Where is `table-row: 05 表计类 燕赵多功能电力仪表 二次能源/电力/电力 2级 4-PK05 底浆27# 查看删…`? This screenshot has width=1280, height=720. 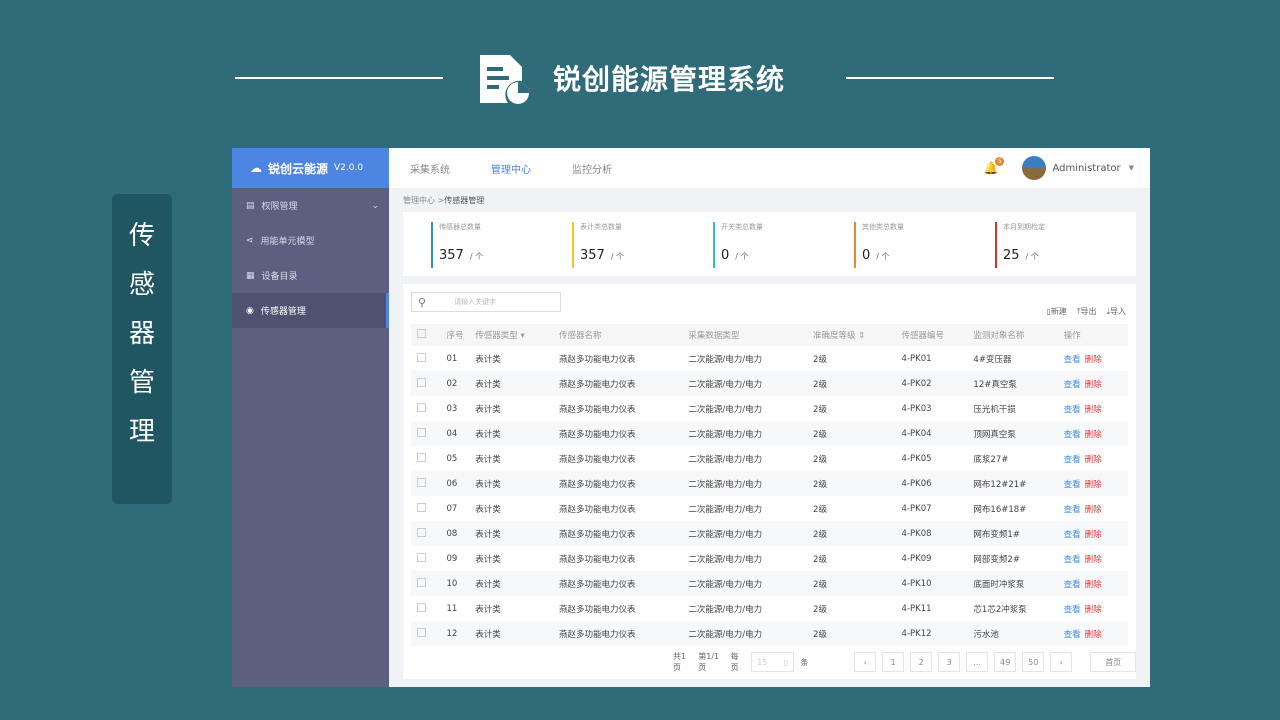 table-row: 05 表计类 燕赵多功能电力仪表 二次能源/电力/电力 2级 4-PK05 底浆27# 查看删… is located at coordinates (769, 458).